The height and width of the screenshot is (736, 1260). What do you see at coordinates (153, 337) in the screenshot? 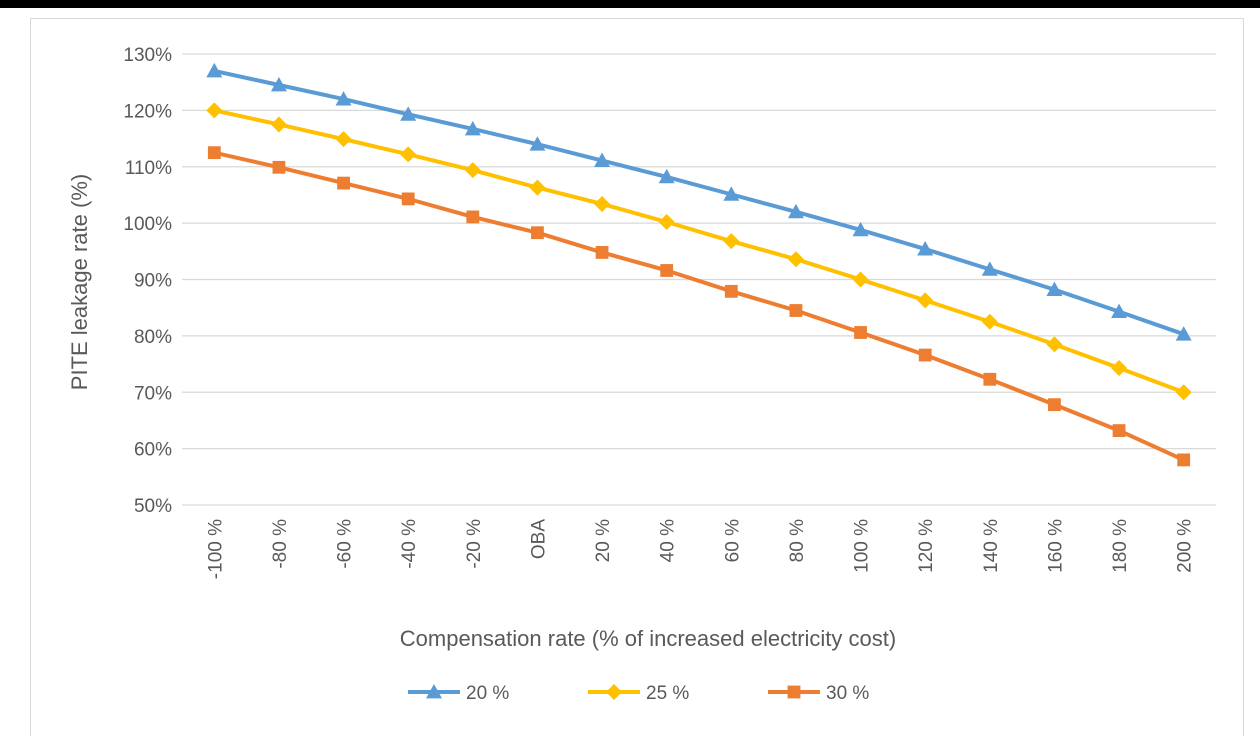
I see `y-tick-label: 80%` at bounding box center [153, 337].